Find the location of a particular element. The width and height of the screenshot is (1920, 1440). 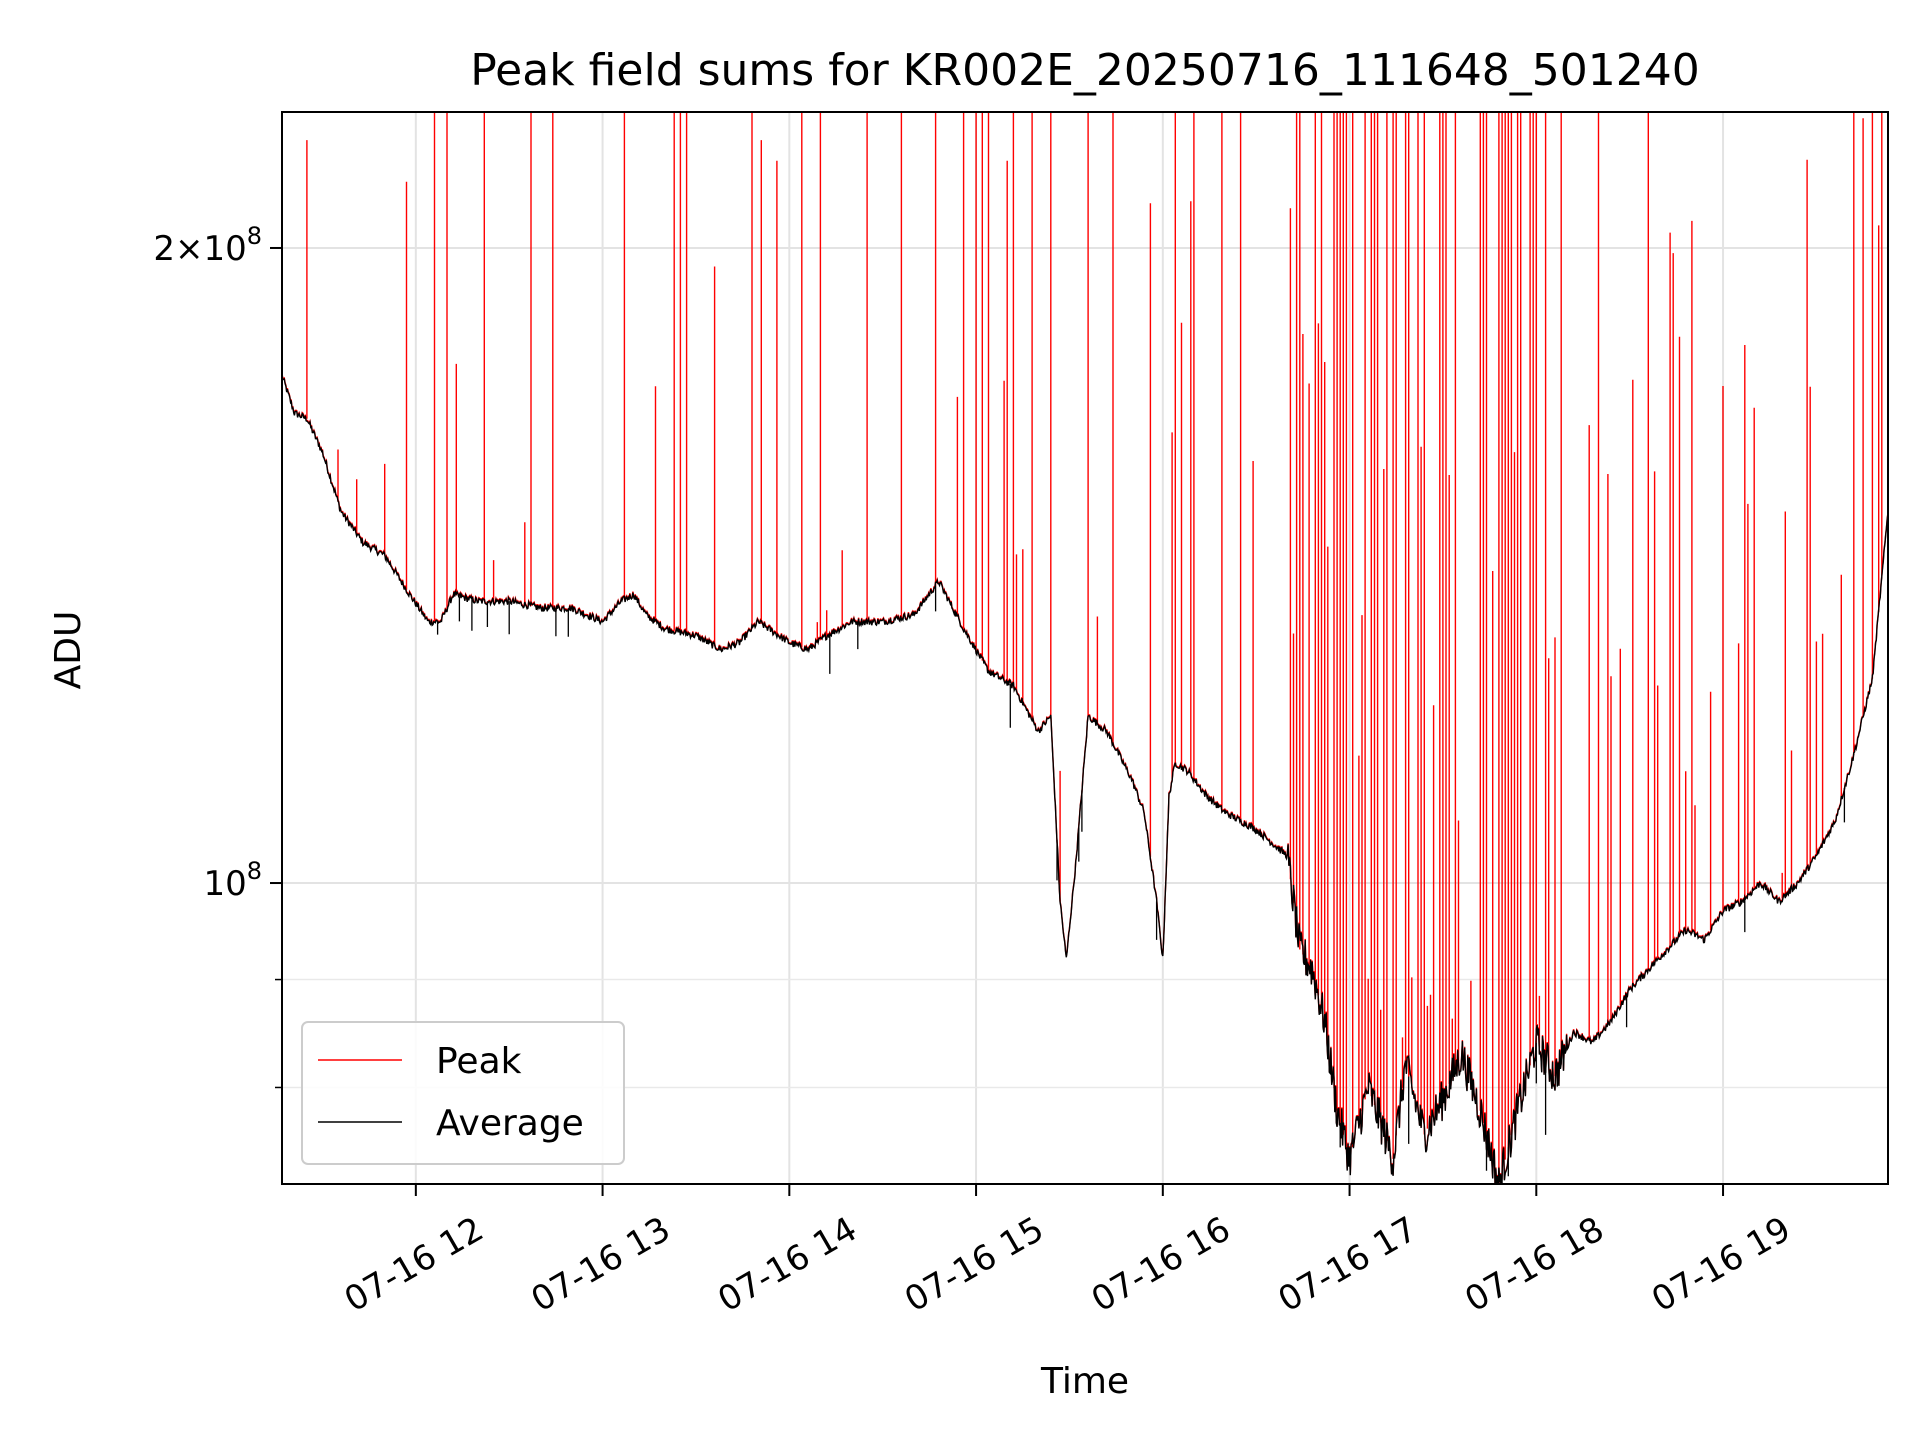

legend-box is located at coordinates (463, 1093).